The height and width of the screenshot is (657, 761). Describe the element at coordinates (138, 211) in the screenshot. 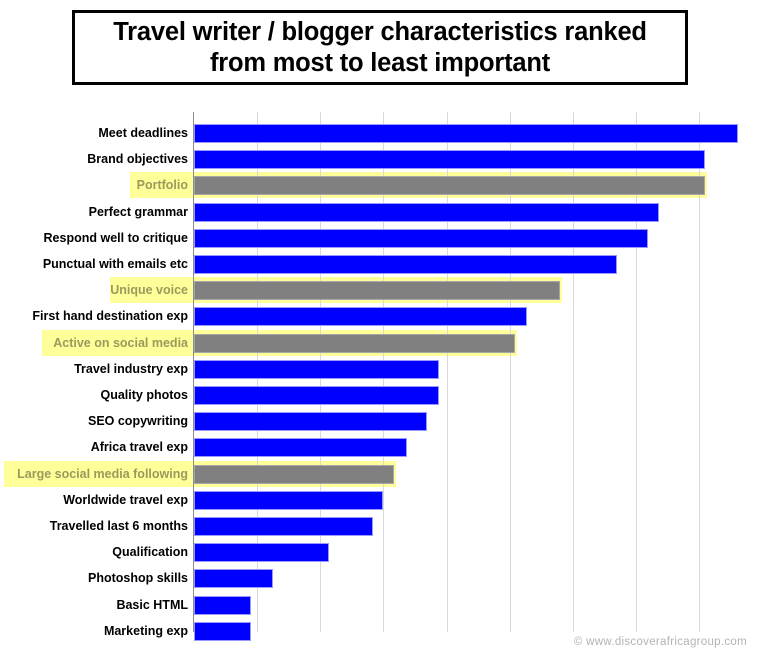

I see `category-label: Perfect grammar` at that location.